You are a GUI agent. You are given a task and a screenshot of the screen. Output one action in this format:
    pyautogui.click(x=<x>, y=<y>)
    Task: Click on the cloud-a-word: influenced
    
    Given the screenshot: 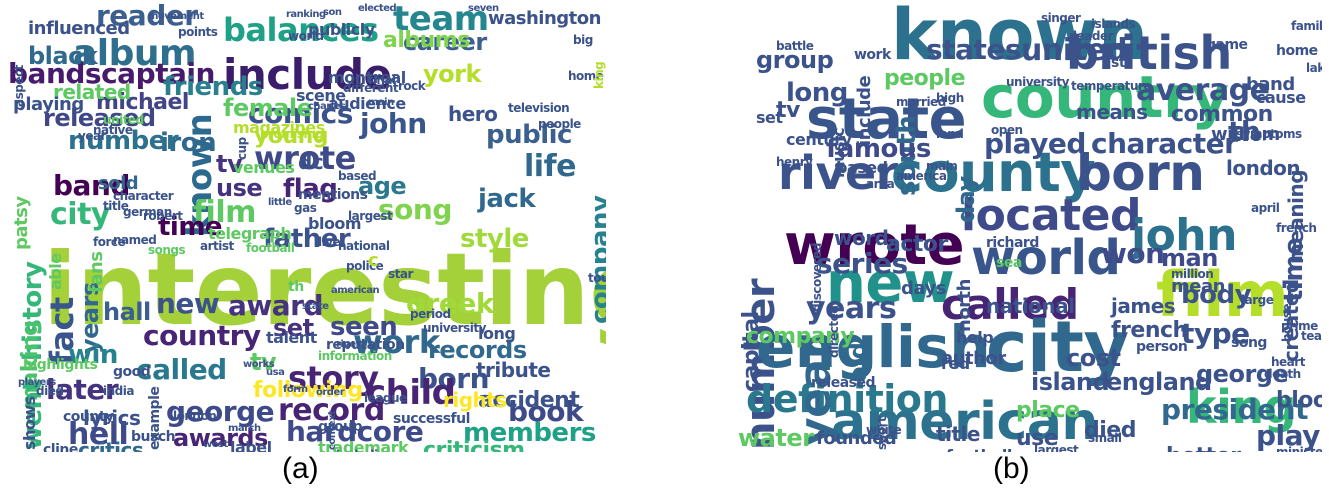 What is the action you would take?
    pyautogui.click(x=79, y=28)
    